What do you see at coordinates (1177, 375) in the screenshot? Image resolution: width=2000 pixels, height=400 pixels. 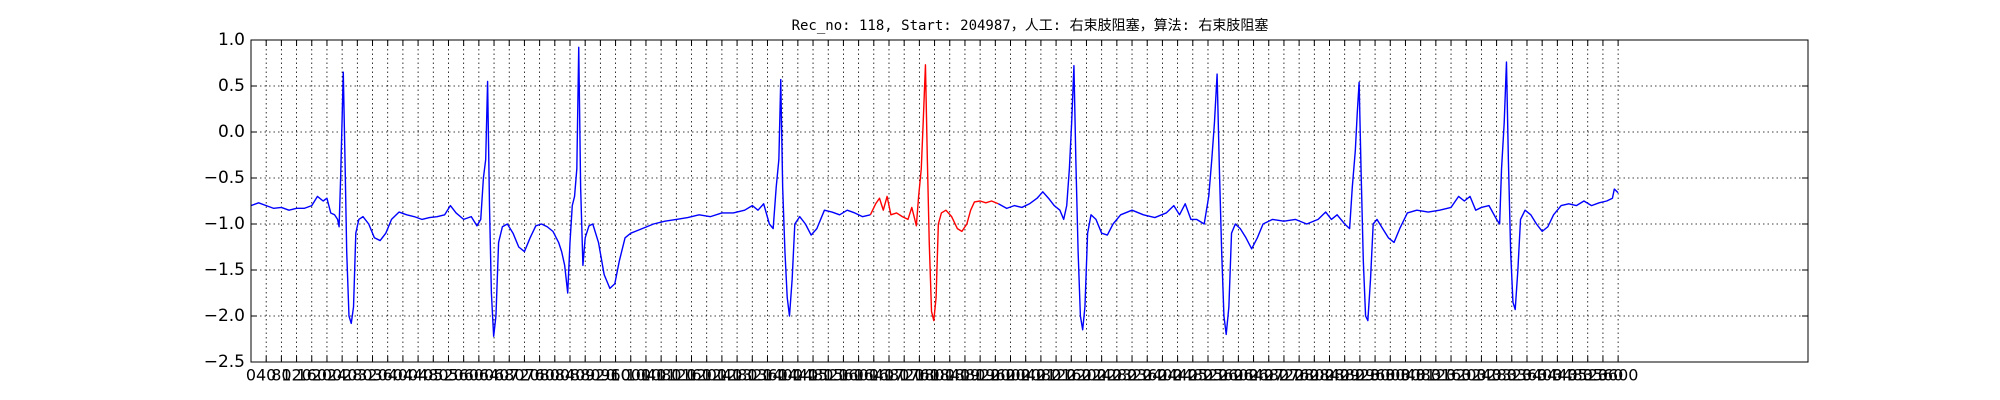 I see `x-tick-label: 2440` at bounding box center [1177, 375].